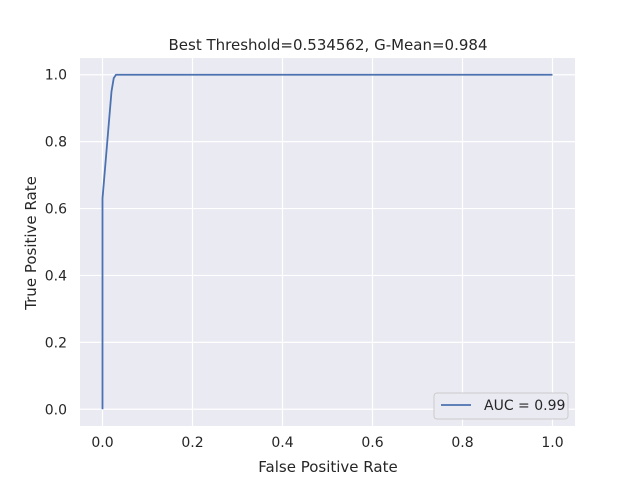  I want to click on x-tick-label-3: 0.6, so click(372, 443).